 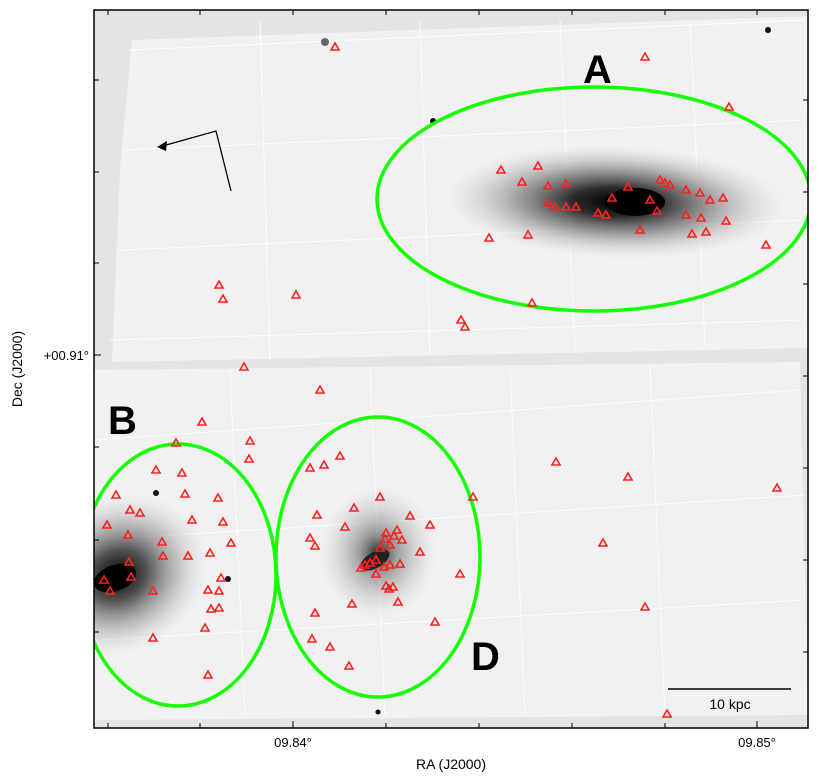 I want to click on y-axis-label: Dec (J2000), so click(x=17, y=369).